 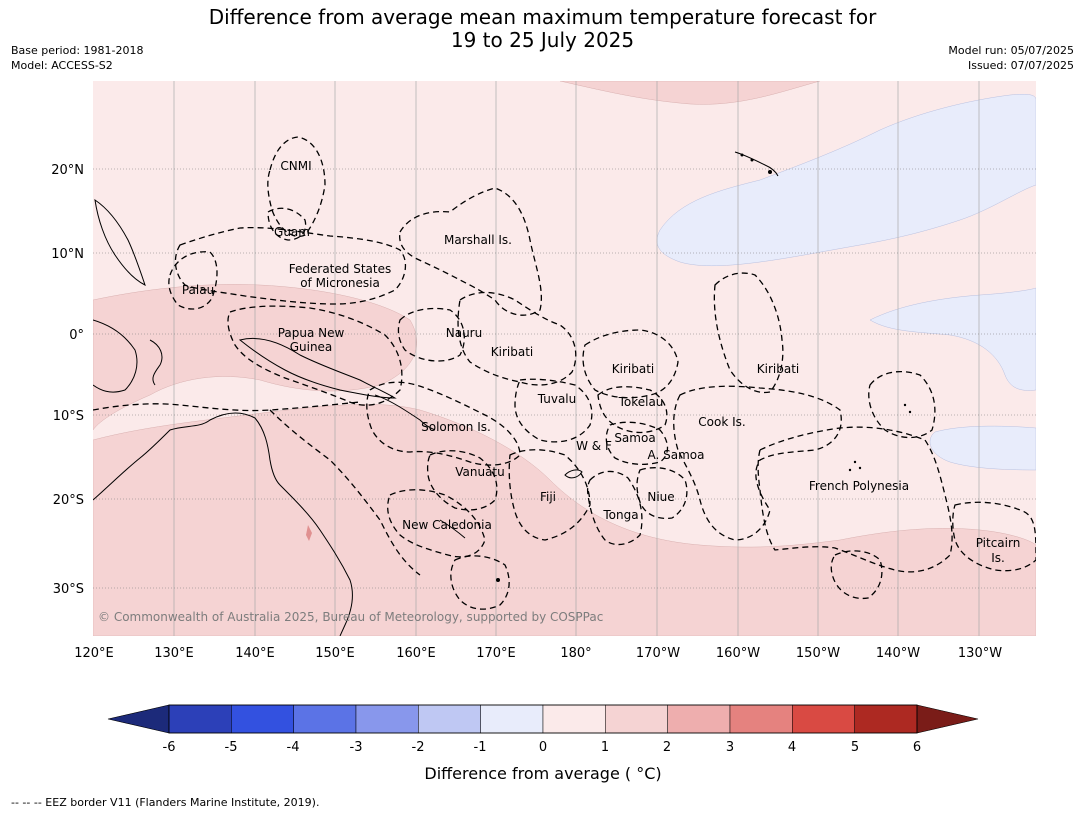 What do you see at coordinates (311, 347) in the screenshot?
I see `label-png-2: Guinea` at bounding box center [311, 347].